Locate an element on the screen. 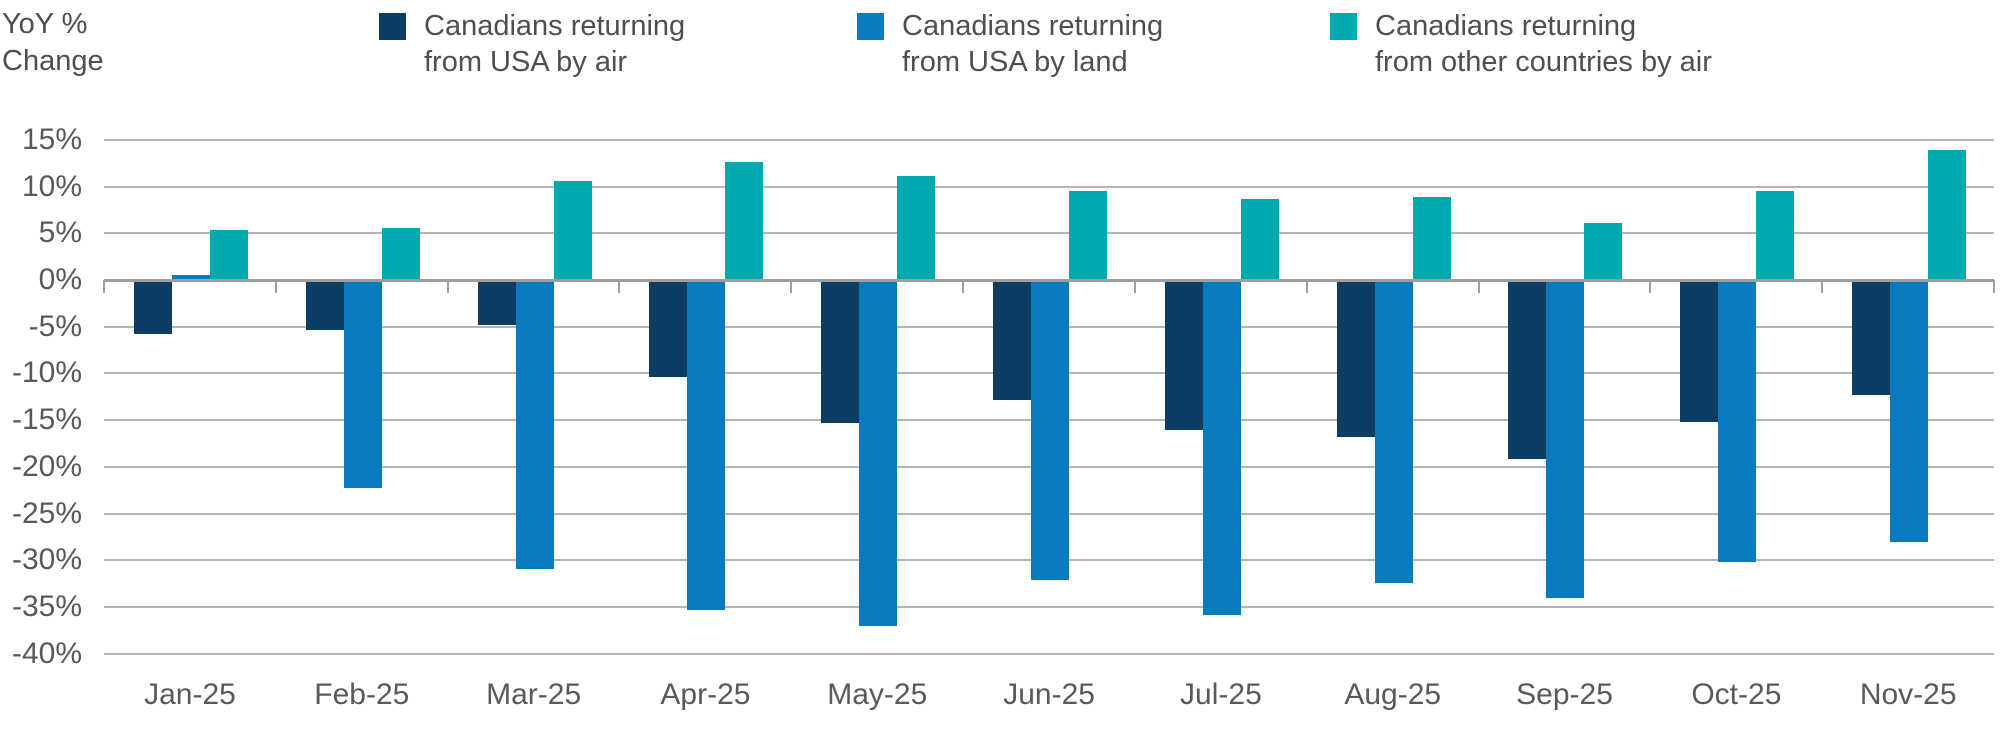  legend-label-usa-land-line2: from USA by land is located at coordinates (1015, 62).